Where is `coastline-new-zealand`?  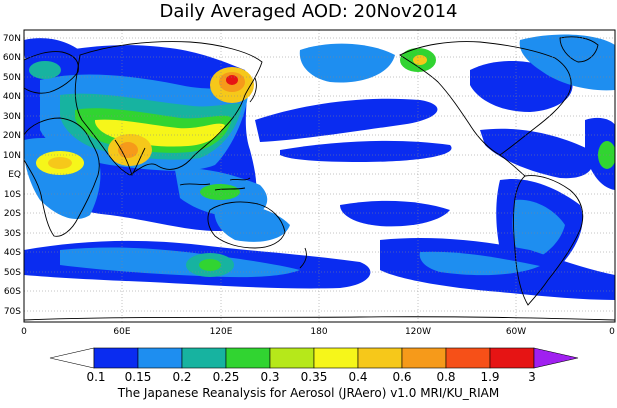
coastline-new-zealand is located at coordinates (303, 258).